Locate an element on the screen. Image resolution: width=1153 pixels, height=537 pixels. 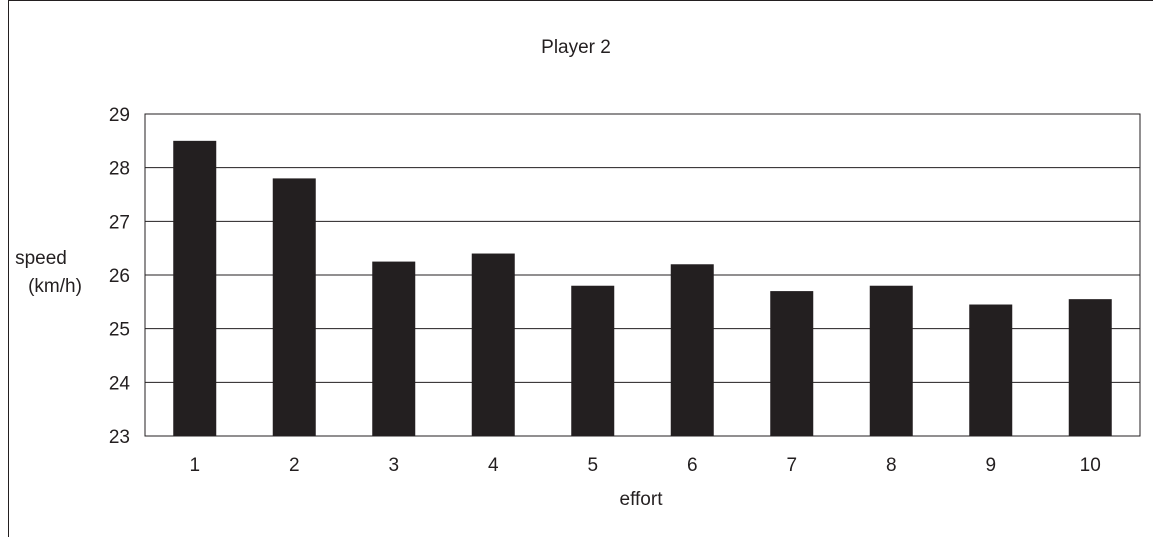
y-tick-label: 23 is located at coordinates (119, 437).